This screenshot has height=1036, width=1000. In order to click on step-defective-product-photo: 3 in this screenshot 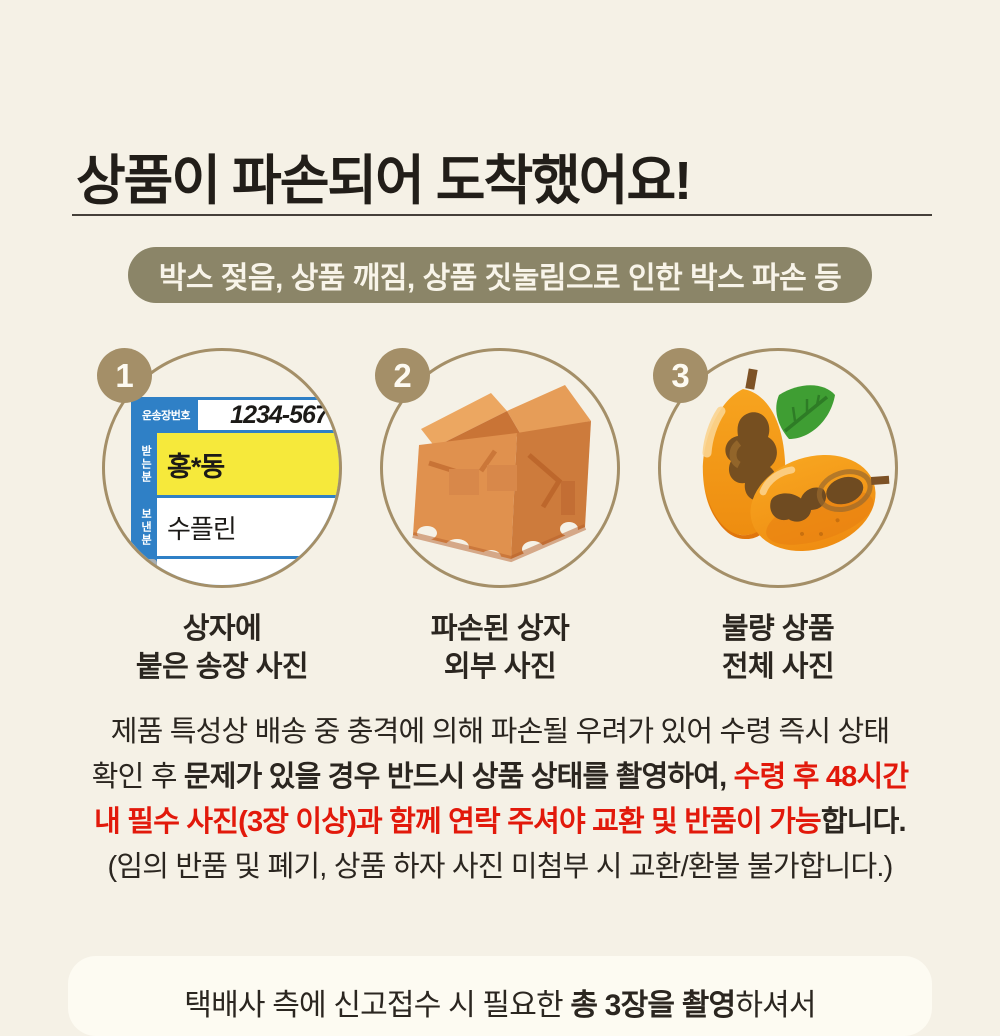, I will do `click(775, 517)`.